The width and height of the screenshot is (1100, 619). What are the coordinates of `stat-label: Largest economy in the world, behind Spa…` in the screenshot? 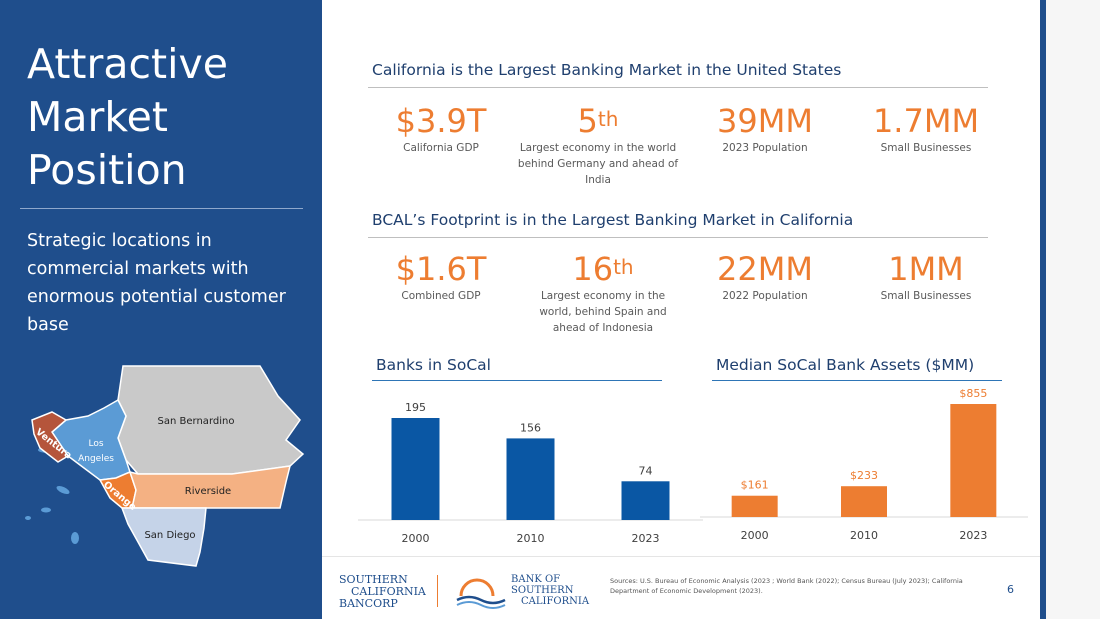 It's located at (603, 312).